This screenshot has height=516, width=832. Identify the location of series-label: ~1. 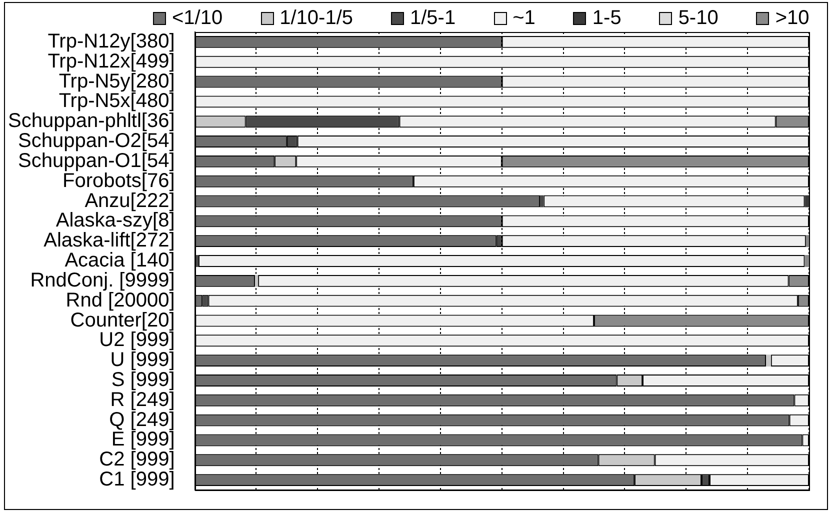
(524, 18).